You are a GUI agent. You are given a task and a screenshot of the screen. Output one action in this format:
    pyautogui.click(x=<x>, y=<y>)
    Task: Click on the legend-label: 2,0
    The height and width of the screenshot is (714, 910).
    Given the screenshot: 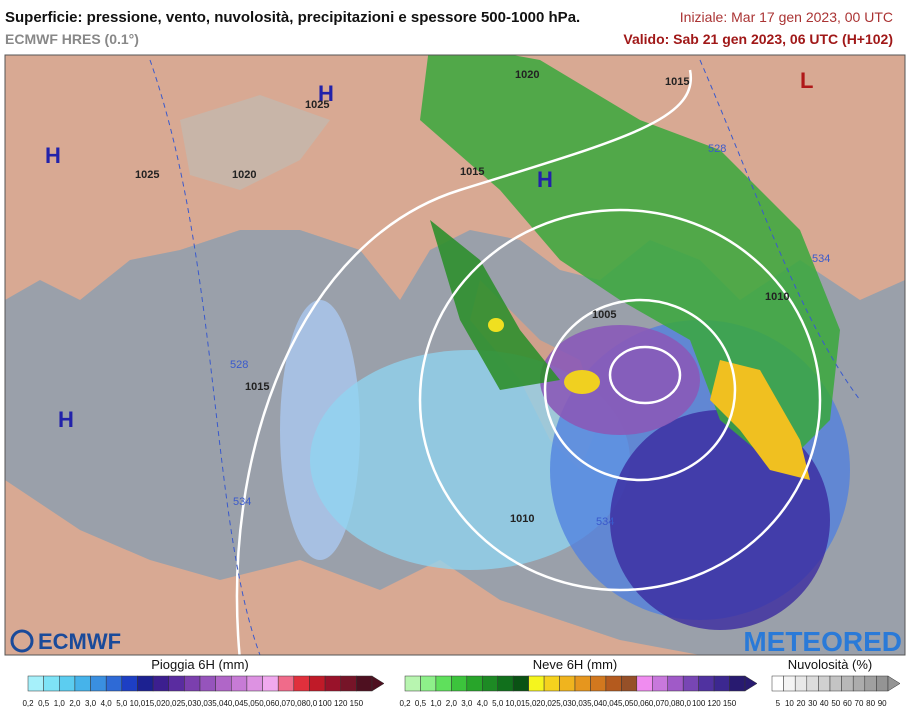 What is the action you would take?
    pyautogui.click(x=75, y=703)
    